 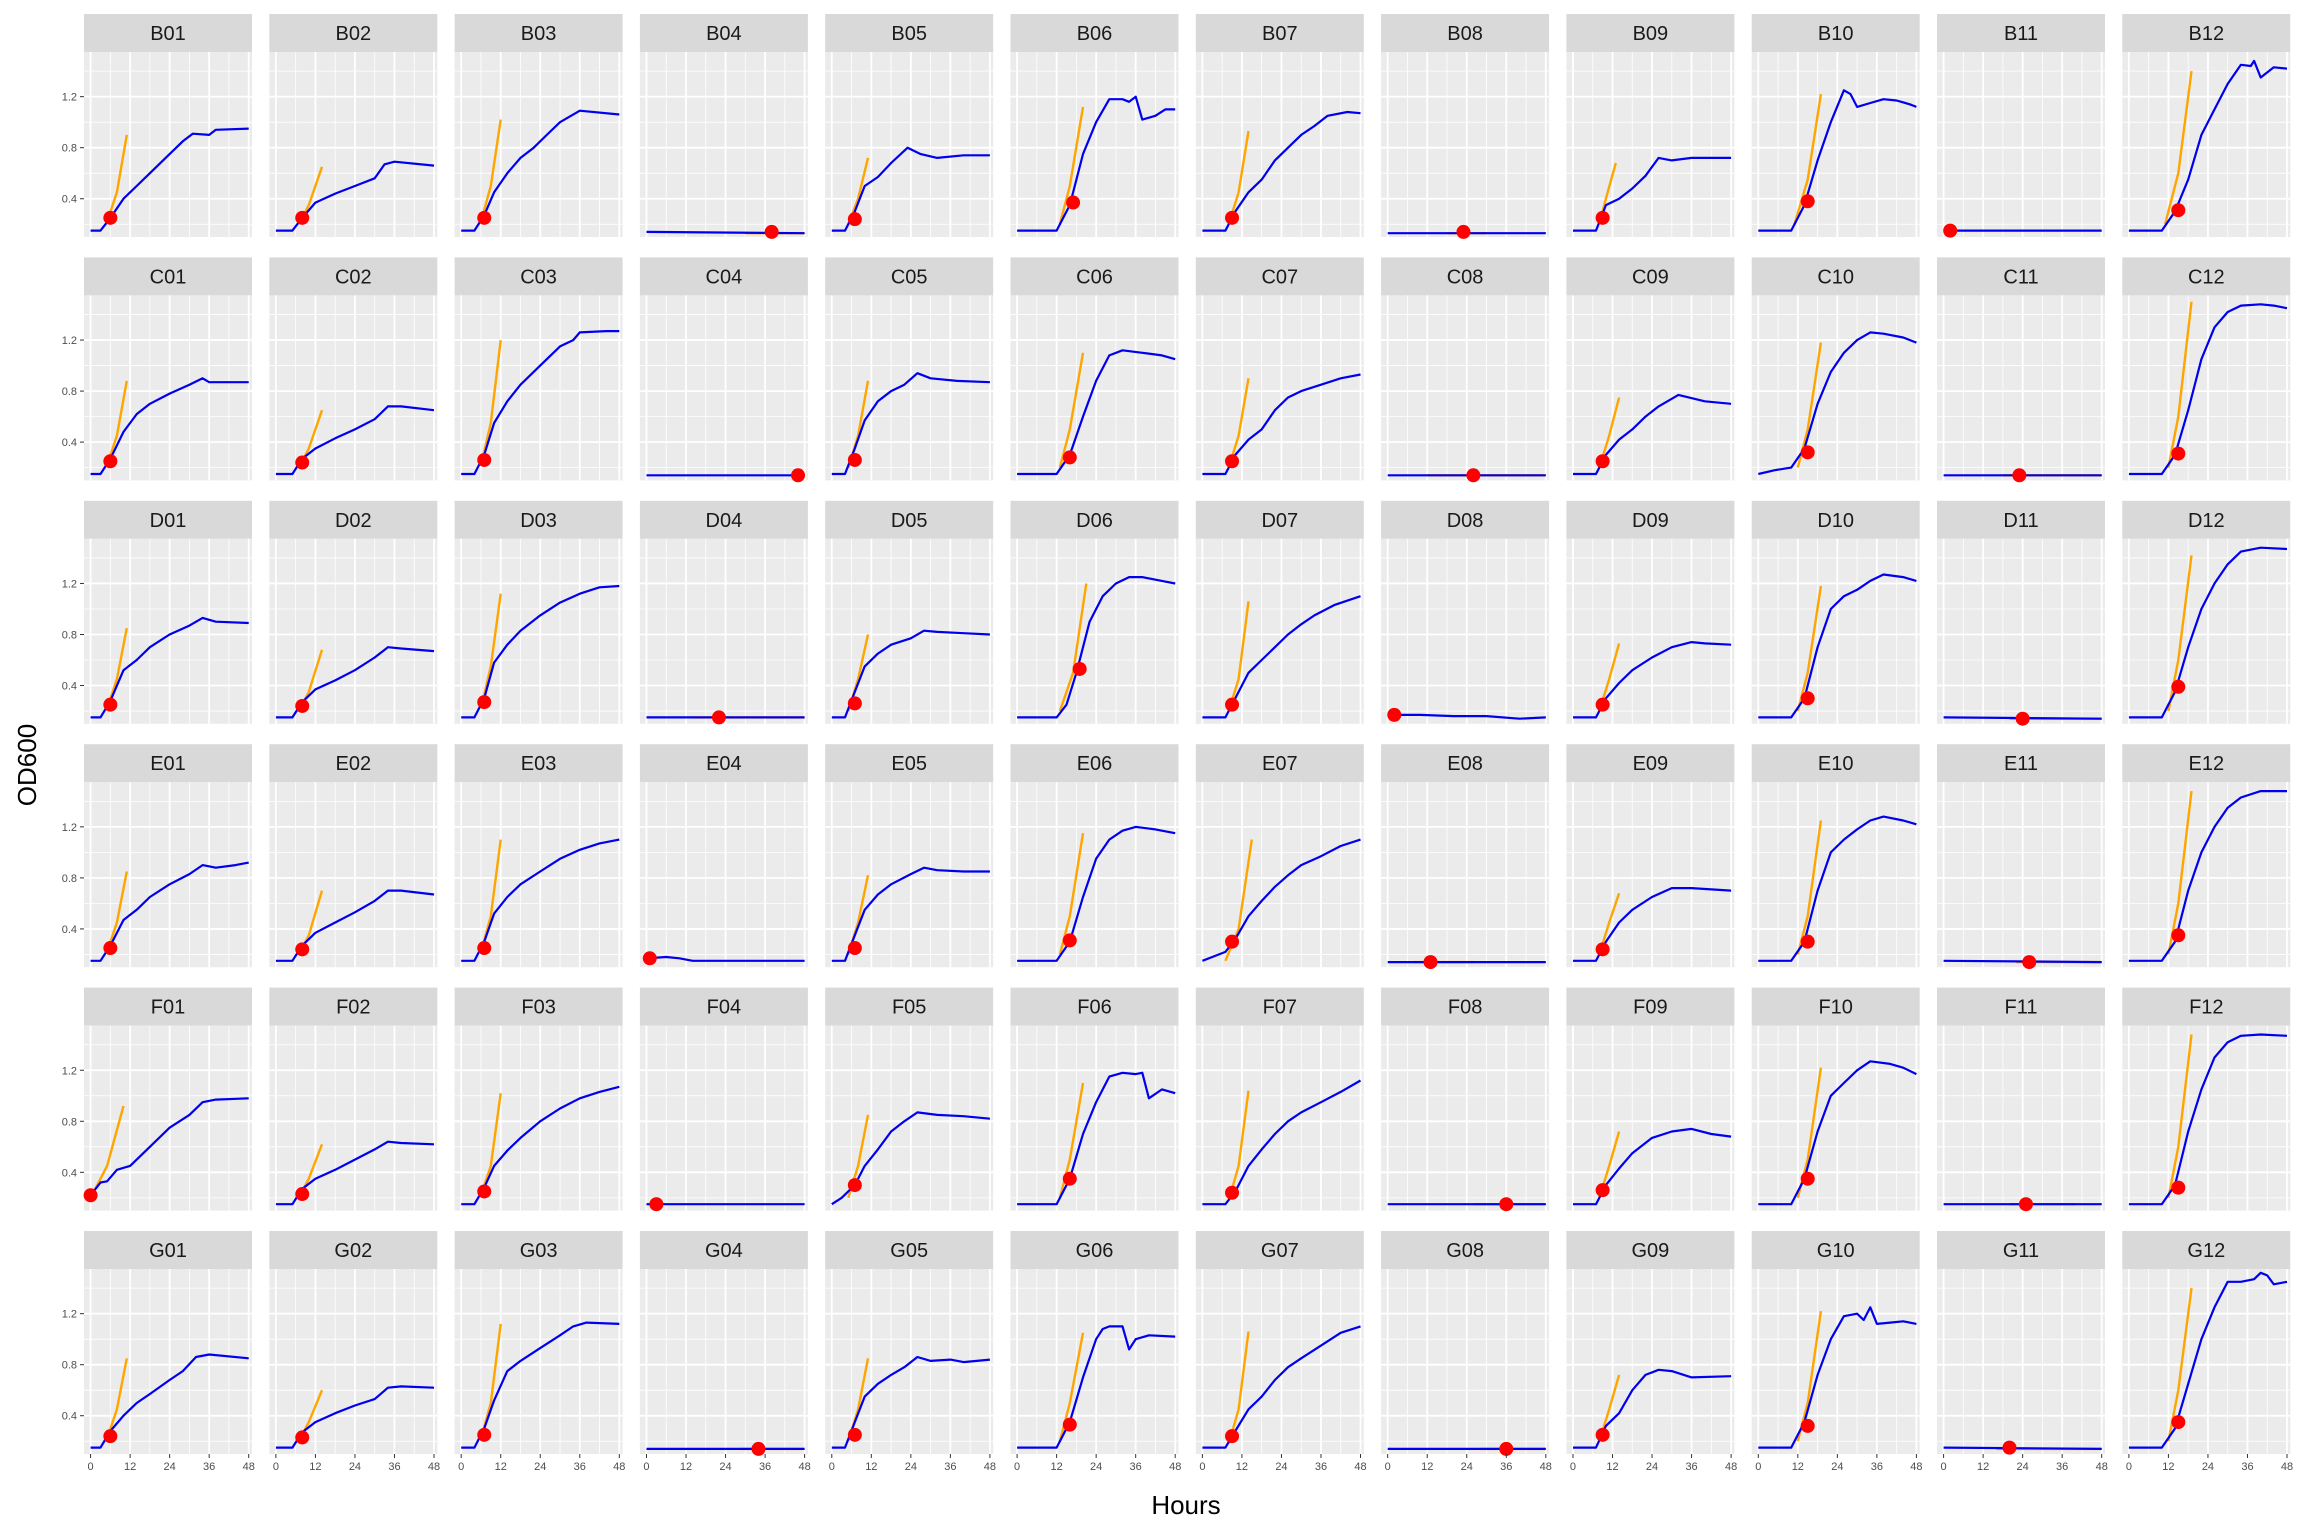 I want to click on growth-curve-B04, so click(x=725, y=232).